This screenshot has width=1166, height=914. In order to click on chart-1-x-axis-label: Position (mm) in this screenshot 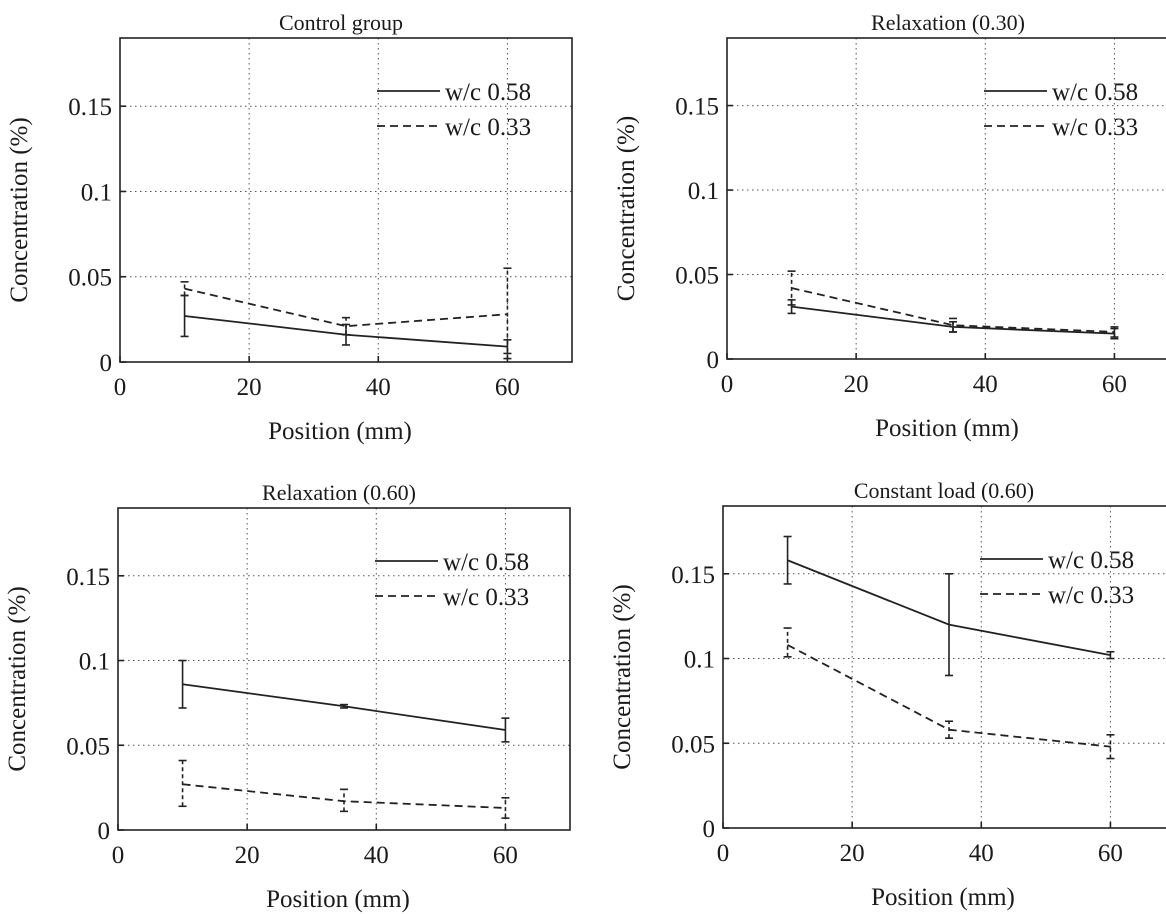, I will do `click(340, 431)`.